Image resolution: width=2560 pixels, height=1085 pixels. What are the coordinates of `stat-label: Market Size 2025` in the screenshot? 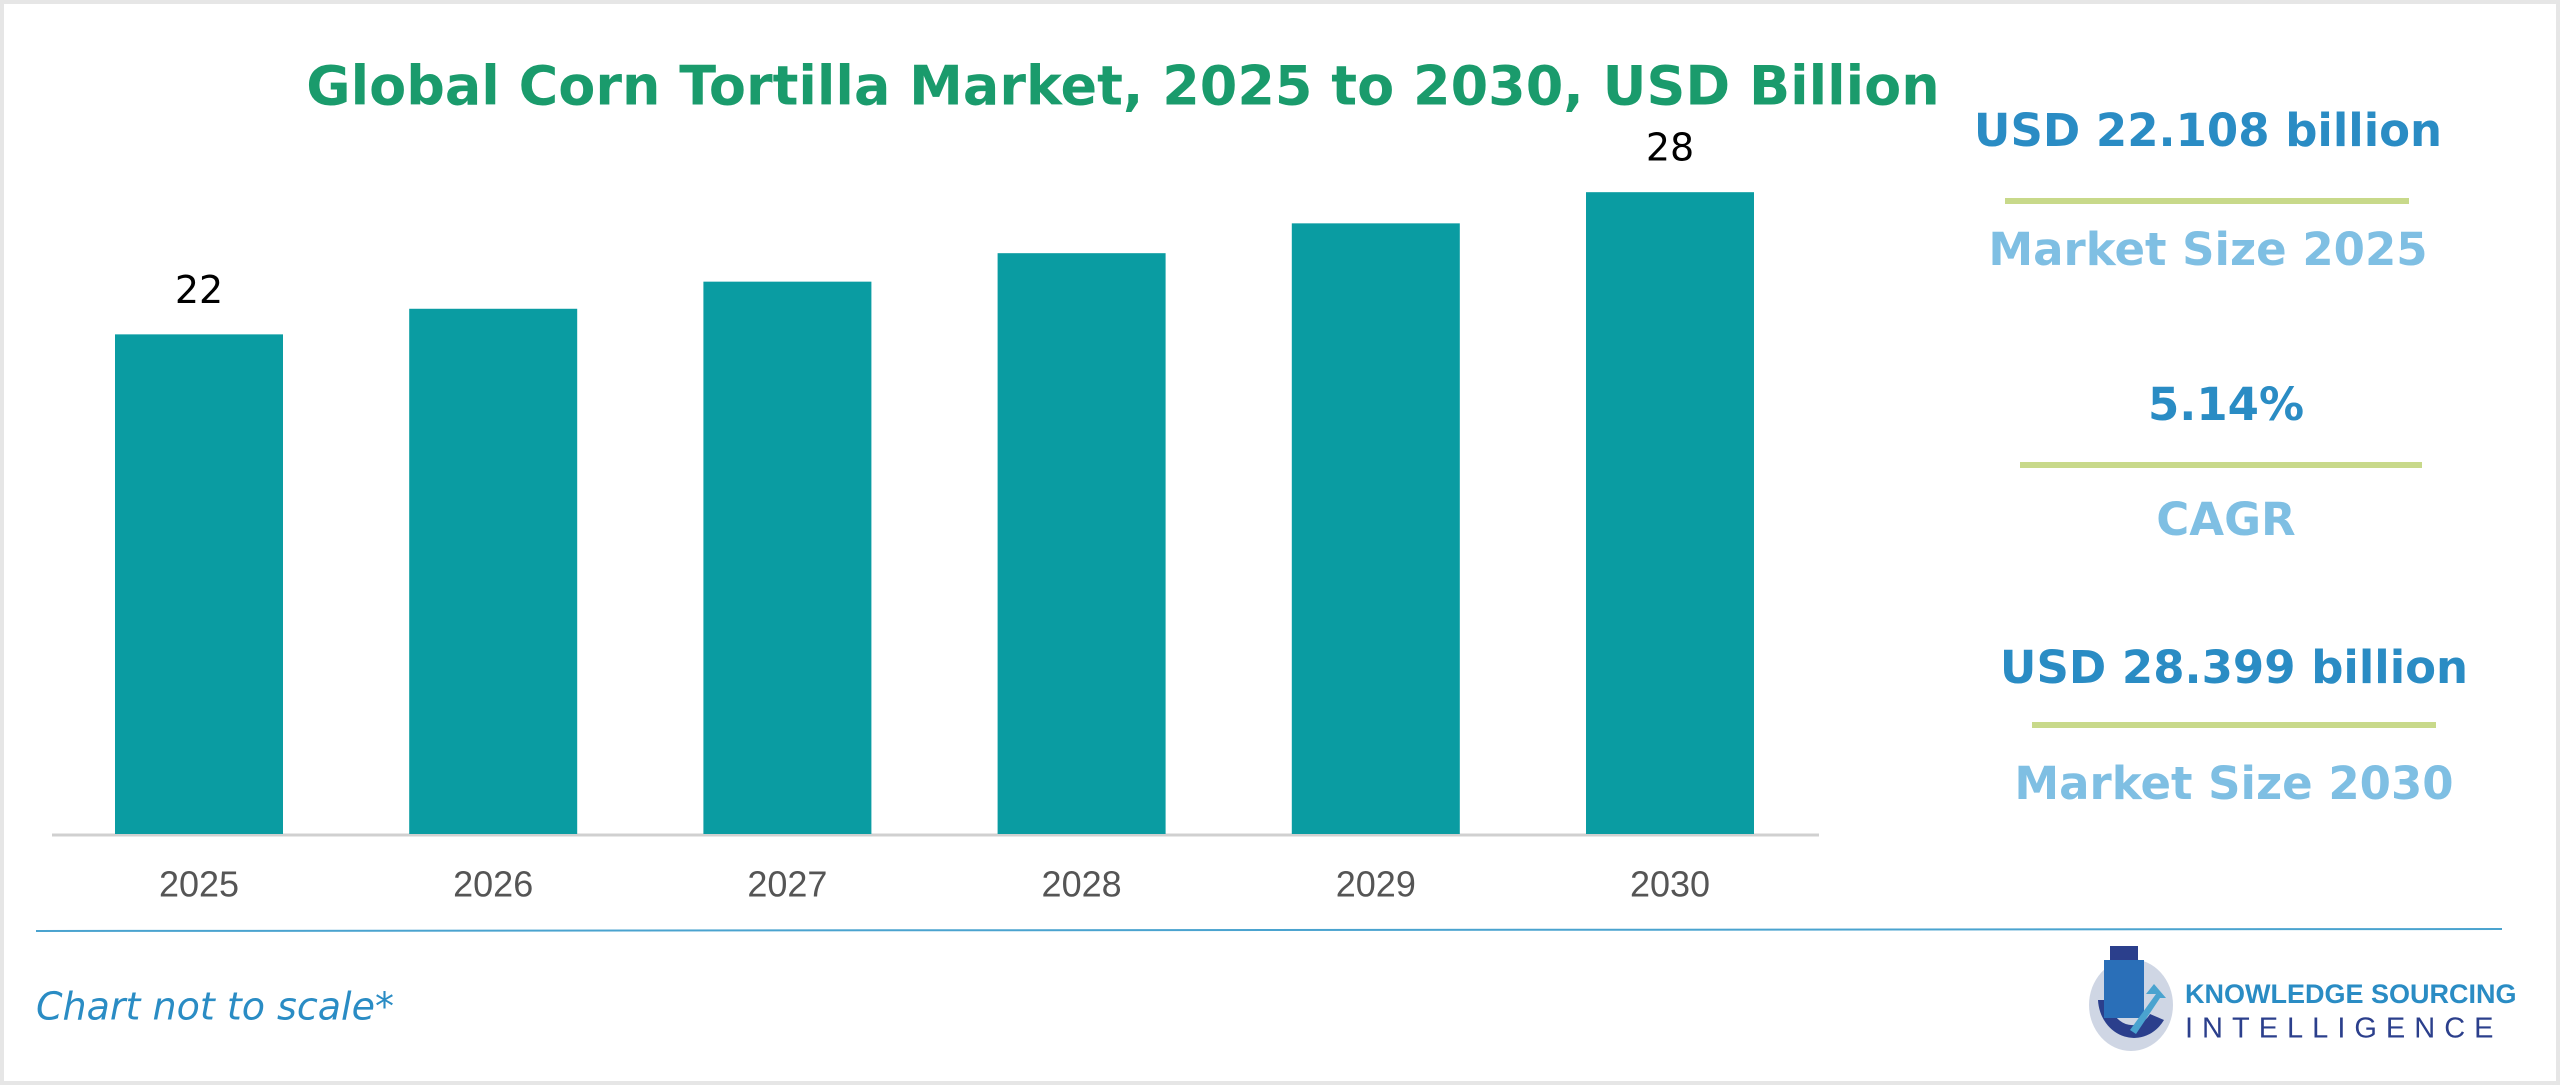 It's located at (2207, 249).